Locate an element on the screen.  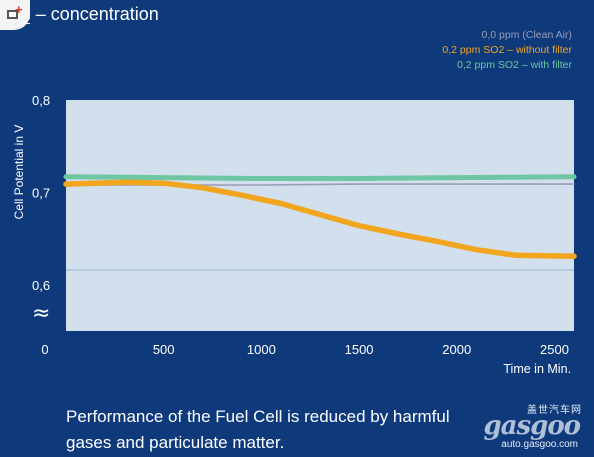
title-suffix: – concentration is located at coordinates (97, 14).